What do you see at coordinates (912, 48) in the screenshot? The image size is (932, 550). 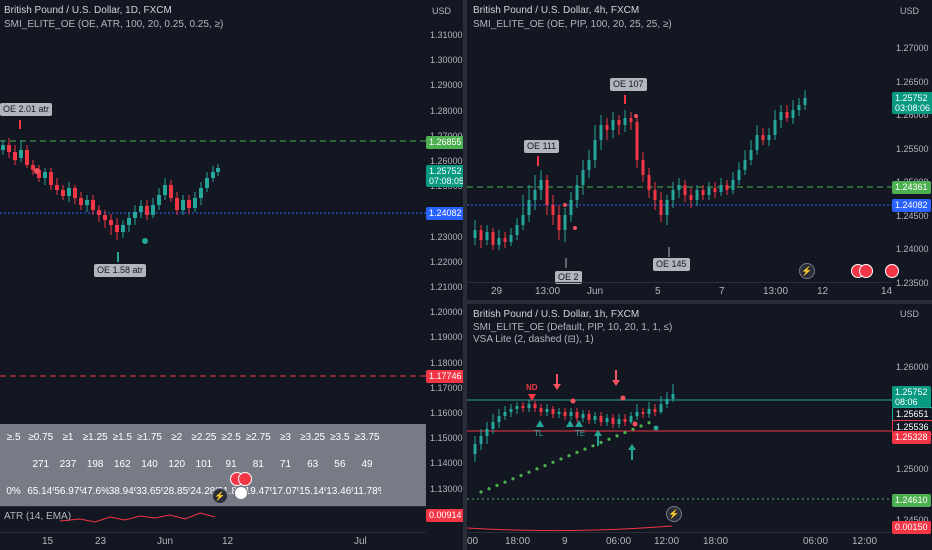 I see `rt-price-tick: 1.27000` at bounding box center [912, 48].